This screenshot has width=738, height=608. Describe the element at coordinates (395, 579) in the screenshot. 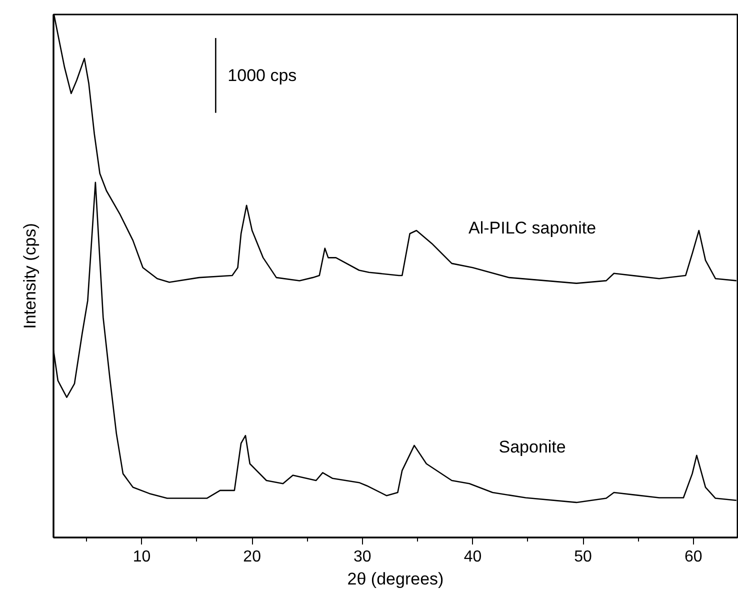

I see `x-axis-title: 2θ (degrees)` at that location.